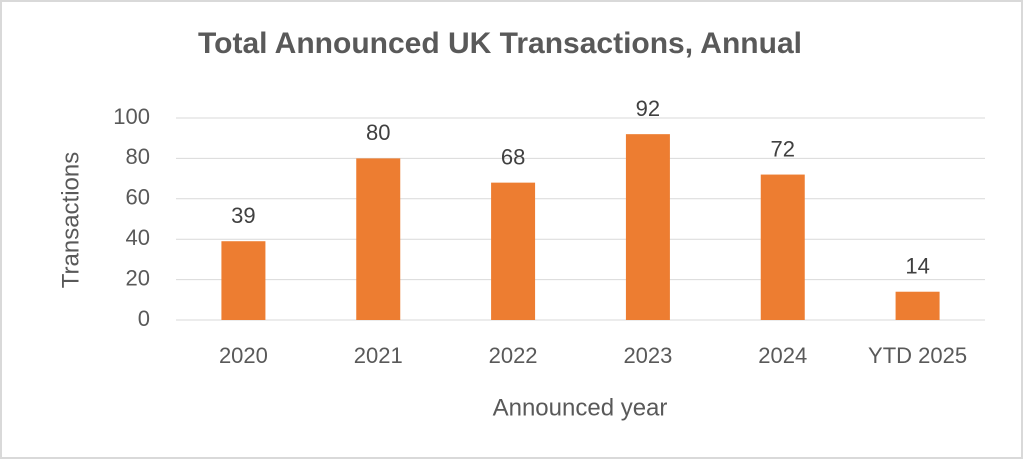 The width and height of the screenshot is (1024, 460). What do you see at coordinates (144, 318) in the screenshot?
I see `y-tick-label: 0` at bounding box center [144, 318].